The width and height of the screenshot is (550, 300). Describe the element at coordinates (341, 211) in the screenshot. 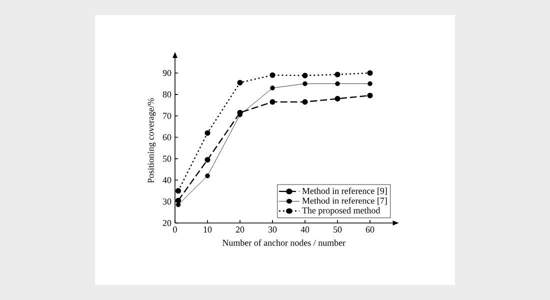

I see `legend-label: The proposed method` at that location.